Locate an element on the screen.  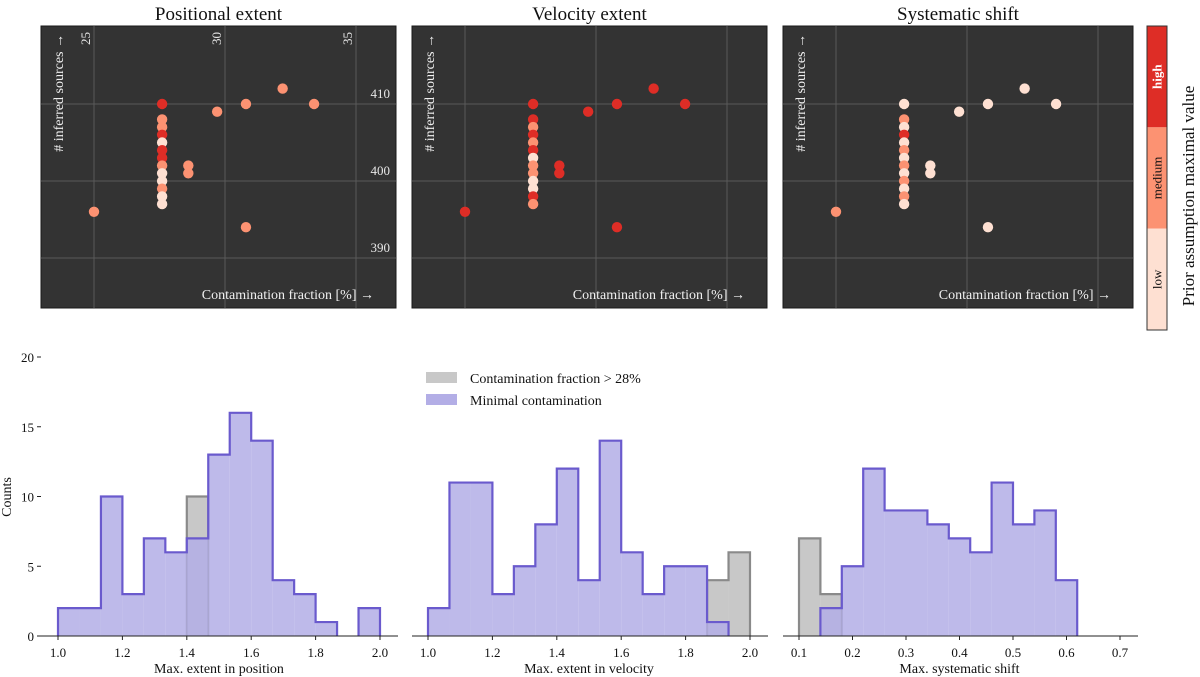
colorbar-label-low: low is located at coordinates (1157, 279).